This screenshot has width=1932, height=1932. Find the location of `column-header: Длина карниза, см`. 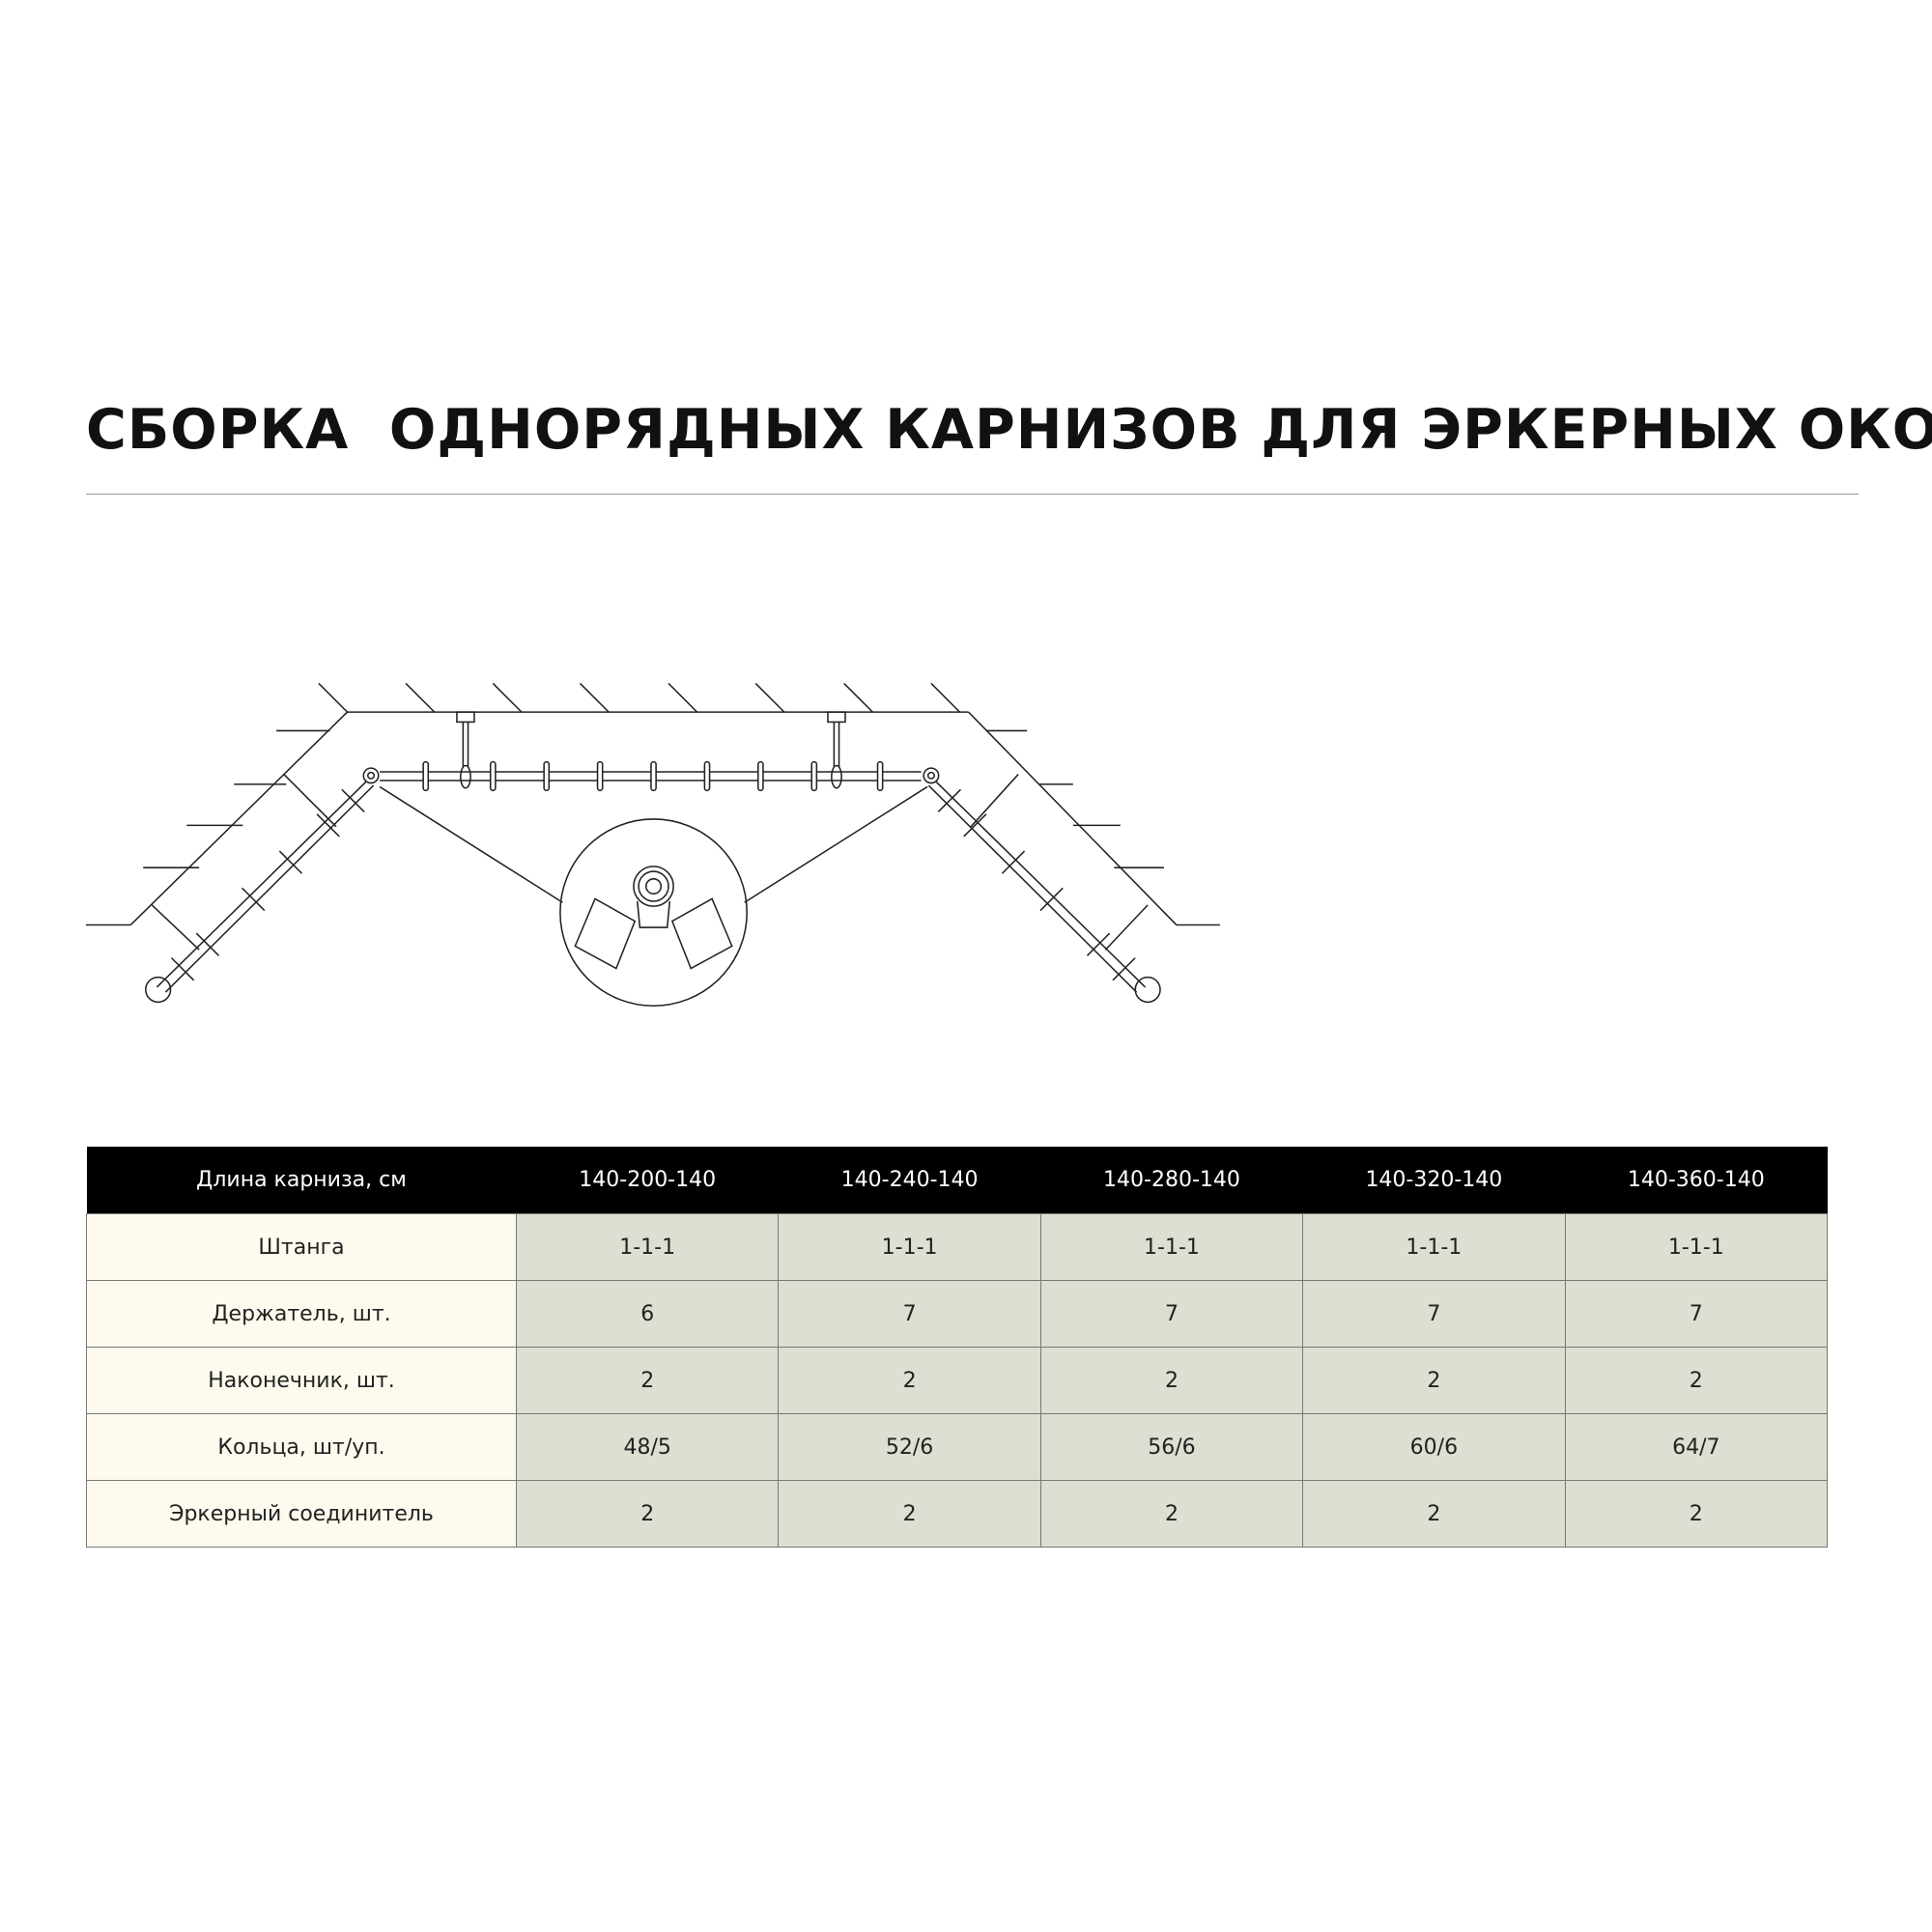

column-header: Длина карниза, см is located at coordinates (301, 1180).